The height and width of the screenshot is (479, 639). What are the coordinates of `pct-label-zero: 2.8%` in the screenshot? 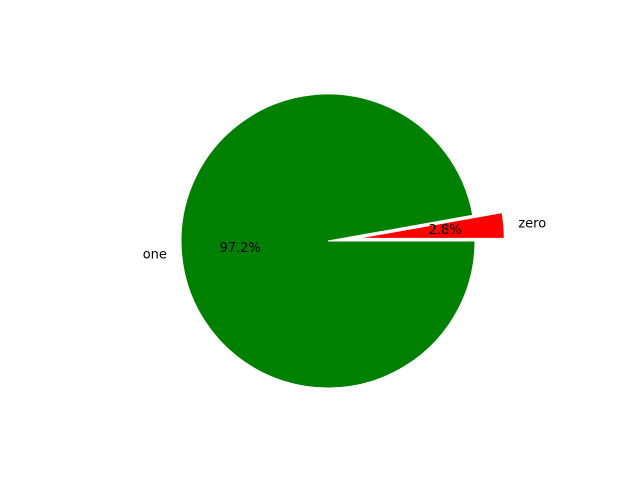 It's located at (445, 230).